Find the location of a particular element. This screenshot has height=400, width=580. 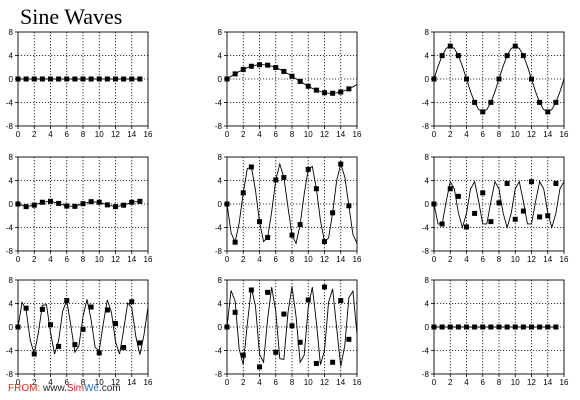

y-tick-label: 0 is located at coordinates (220, 79).